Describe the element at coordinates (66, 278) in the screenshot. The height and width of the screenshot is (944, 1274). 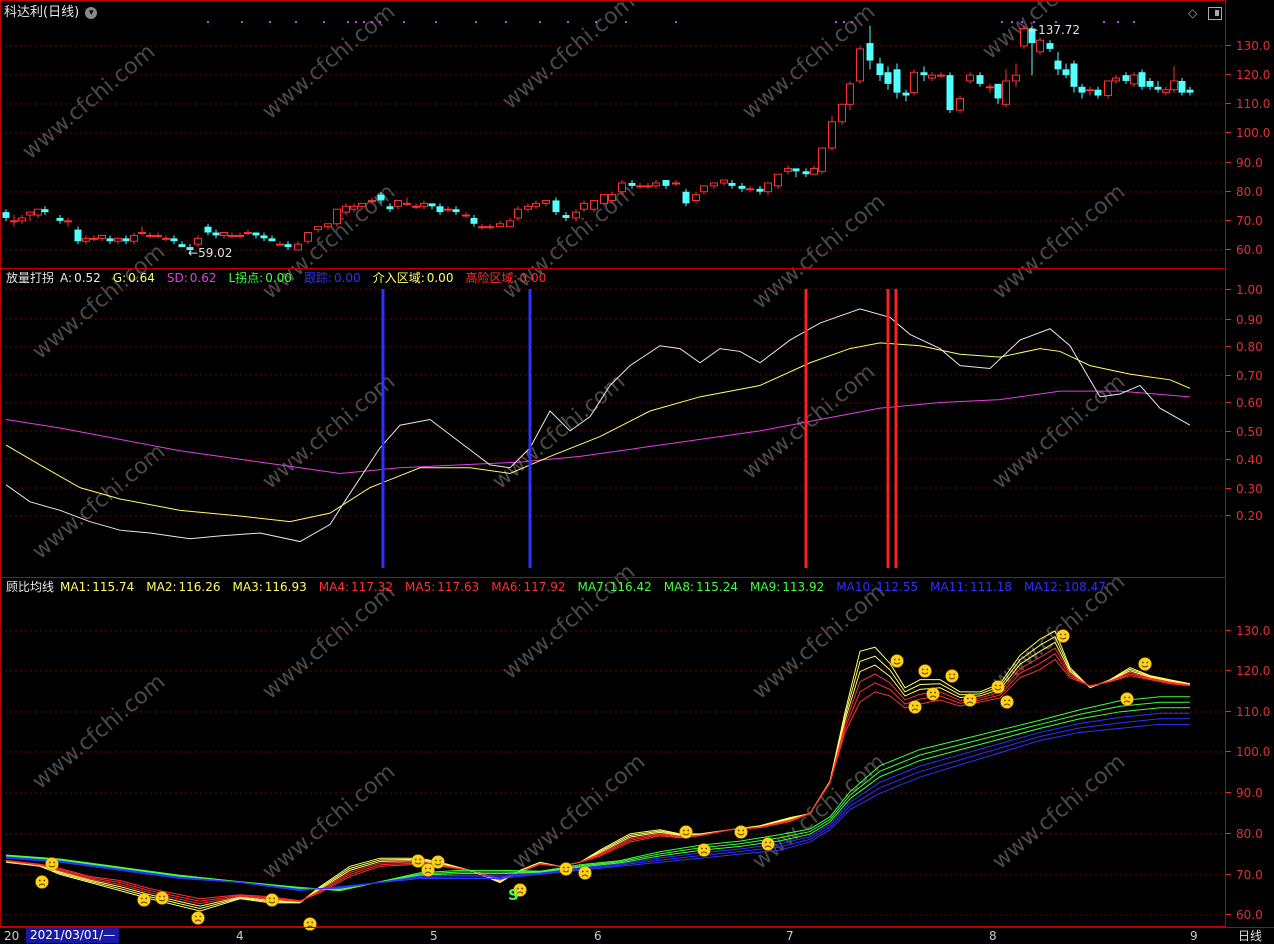
I see `ind1-legend-label: A:` at that location.